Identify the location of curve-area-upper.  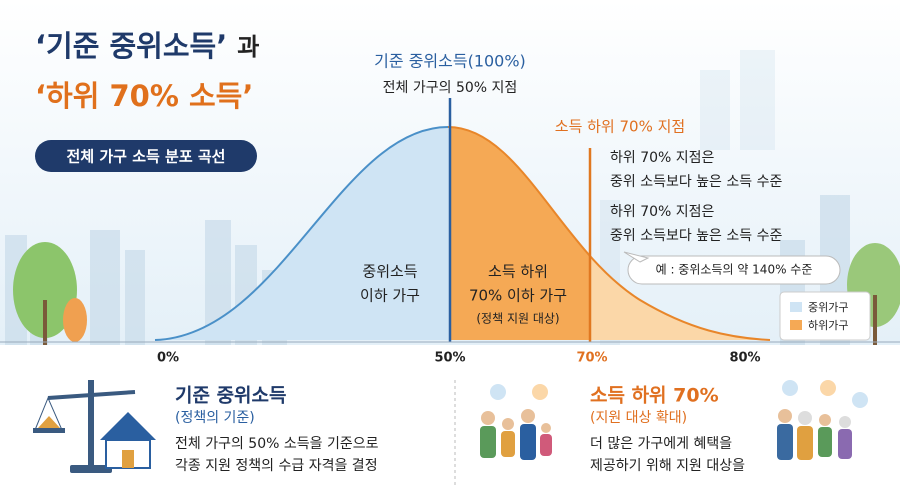
(680, 297).